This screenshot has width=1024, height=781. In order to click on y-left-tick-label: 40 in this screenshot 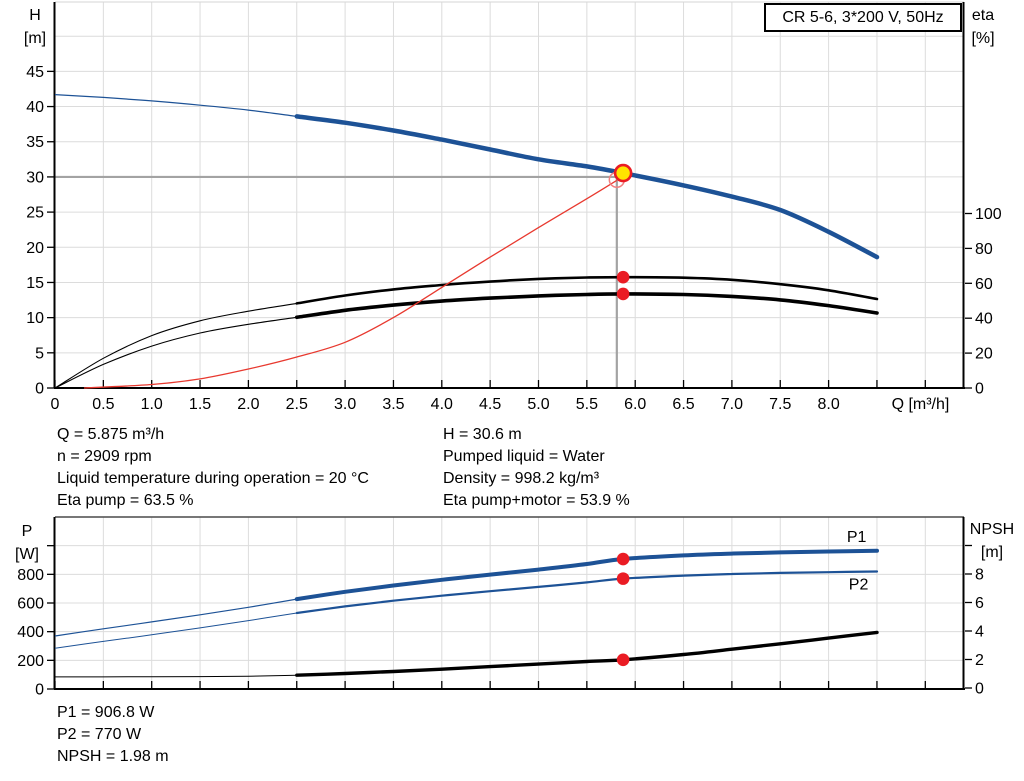, I will do `click(35, 107)`.